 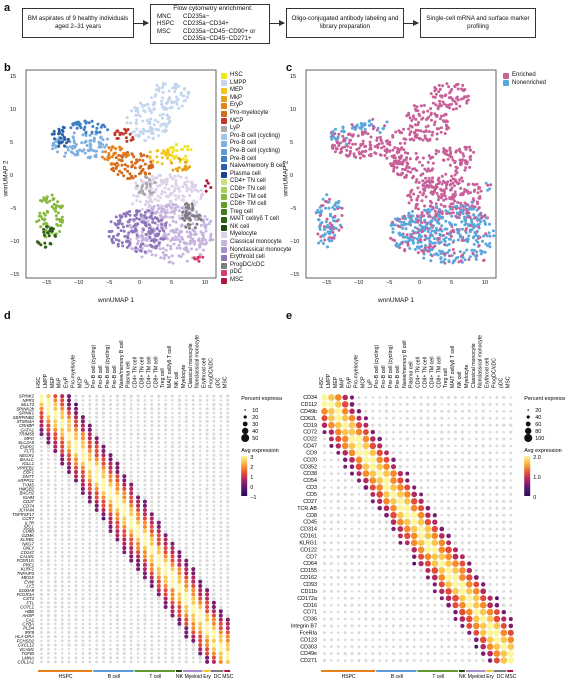 What do you see at coordinates (23, 514) in the screenshot?
I see `dot-d-row-label: TNFRSF17` at bounding box center [23, 514].